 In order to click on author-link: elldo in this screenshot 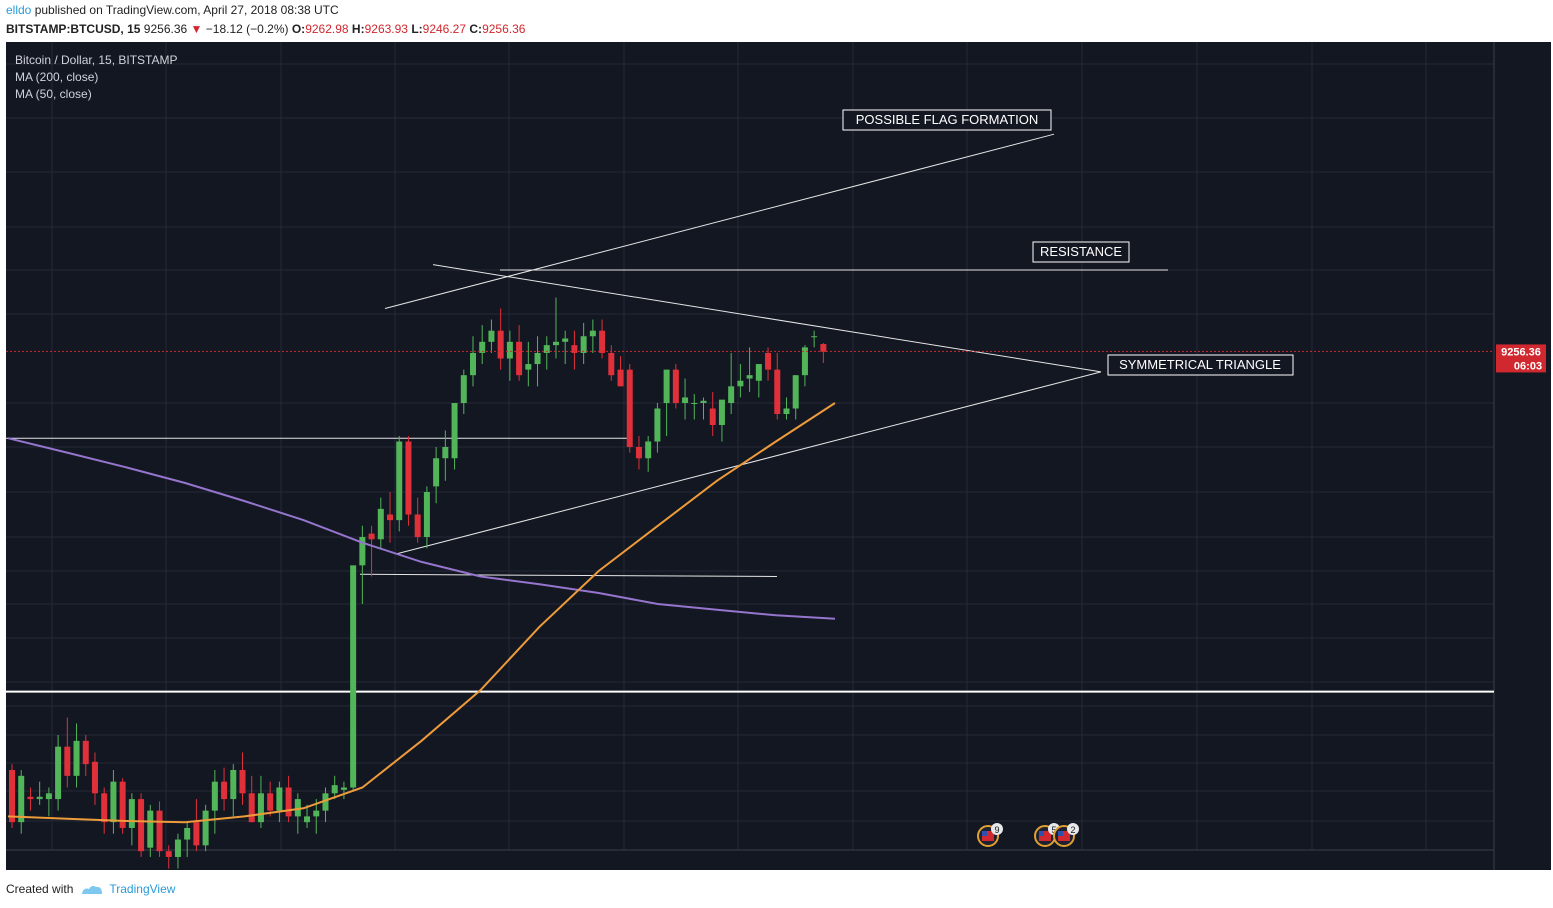, I will do `click(19, 10)`.